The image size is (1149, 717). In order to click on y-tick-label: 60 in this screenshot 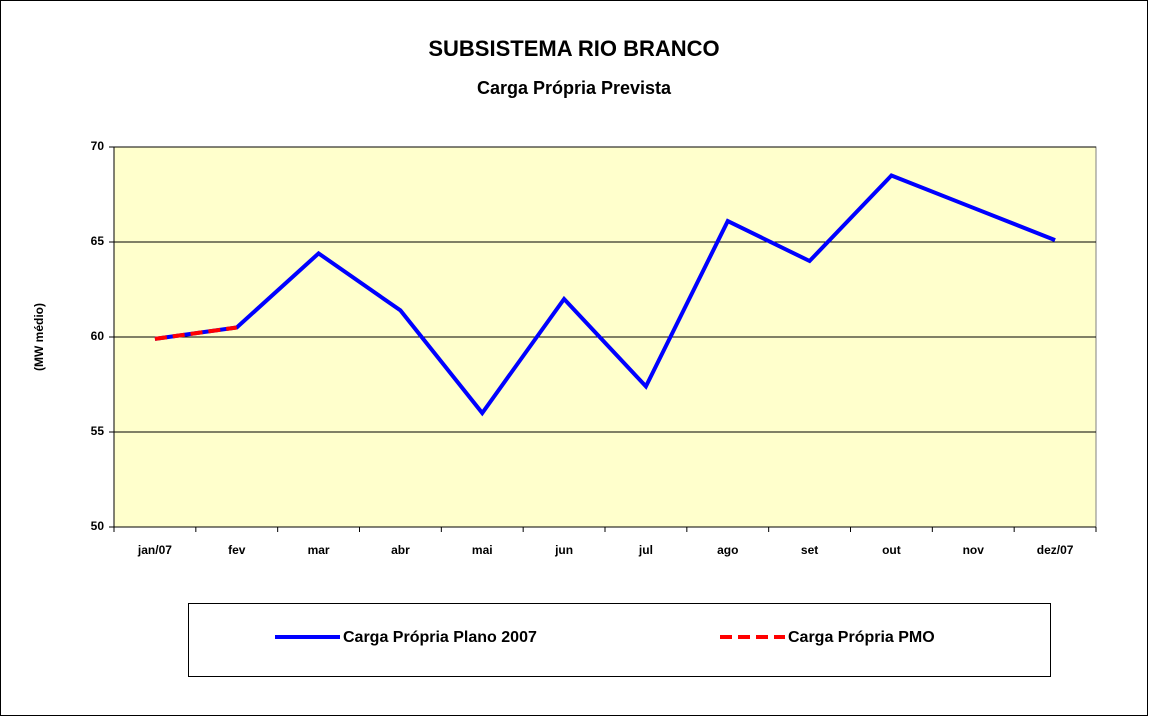, I will do `click(98, 336)`.